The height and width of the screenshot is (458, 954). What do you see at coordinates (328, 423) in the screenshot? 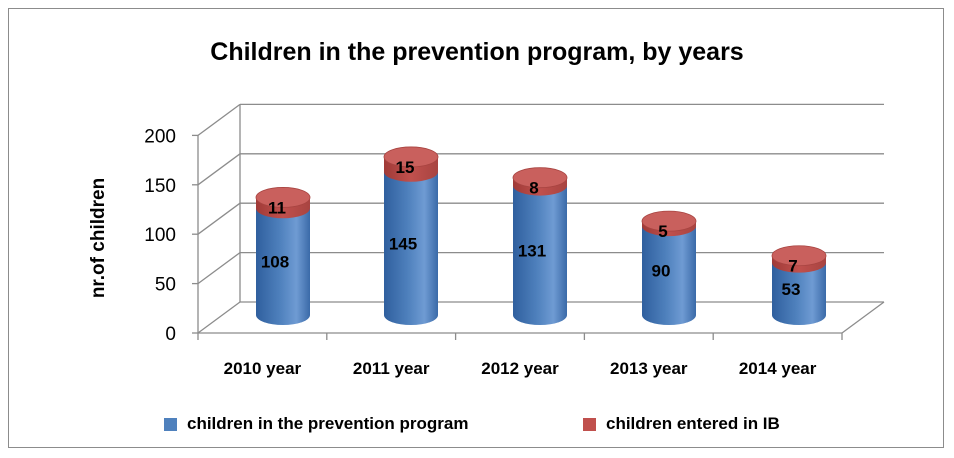
I see `legend-label-prevention: children in the prevention program` at bounding box center [328, 423].